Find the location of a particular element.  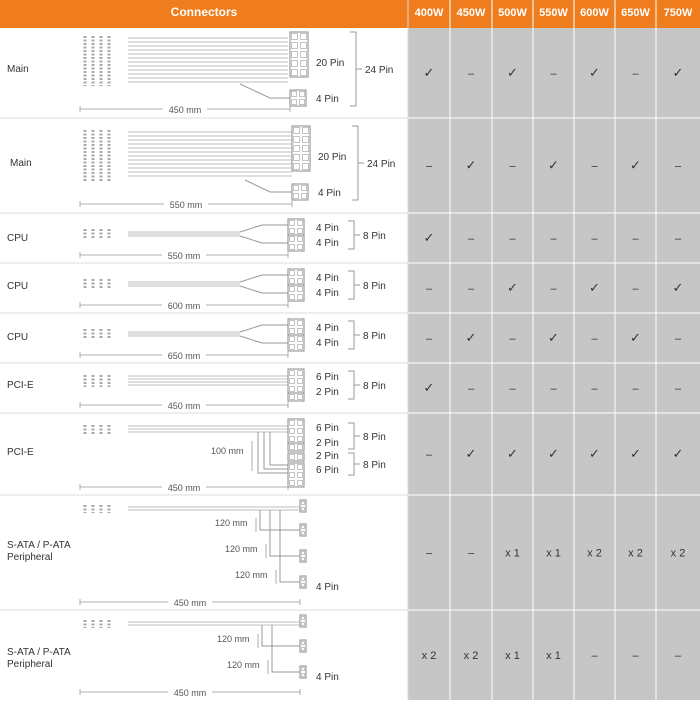

row-label: PCI-E is located at coordinates (20, 385).